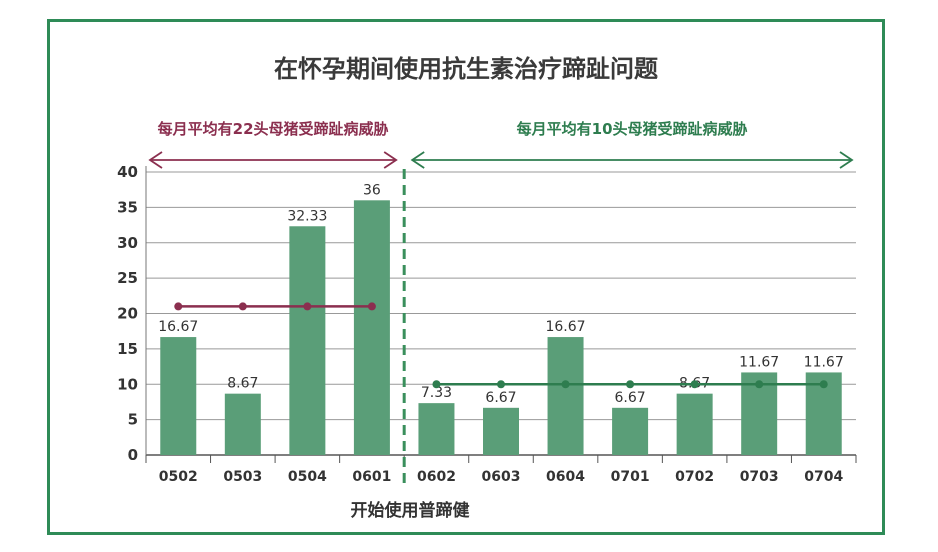 This screenshot has height=552, width=938. Describe the element at coordinates (436, 477) in the screenshot. I see `x-tick-label: 0602` at that location.